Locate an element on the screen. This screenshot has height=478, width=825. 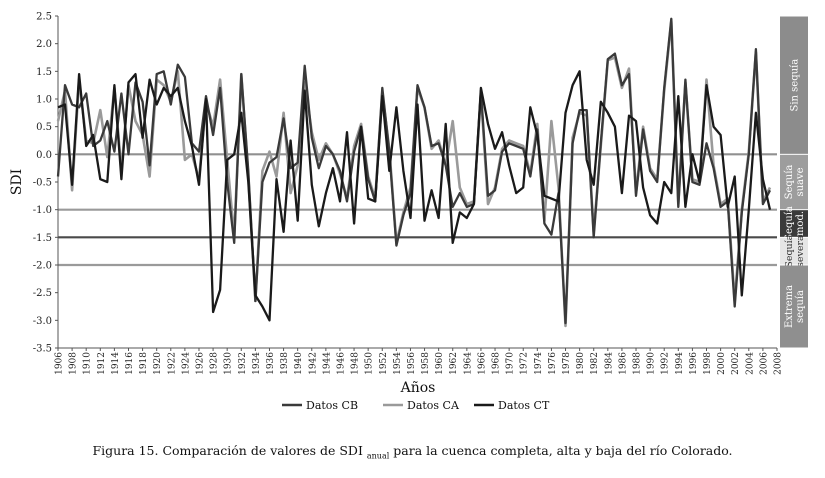
band-label: Sequíasevera is located at coordinates (795, 250).